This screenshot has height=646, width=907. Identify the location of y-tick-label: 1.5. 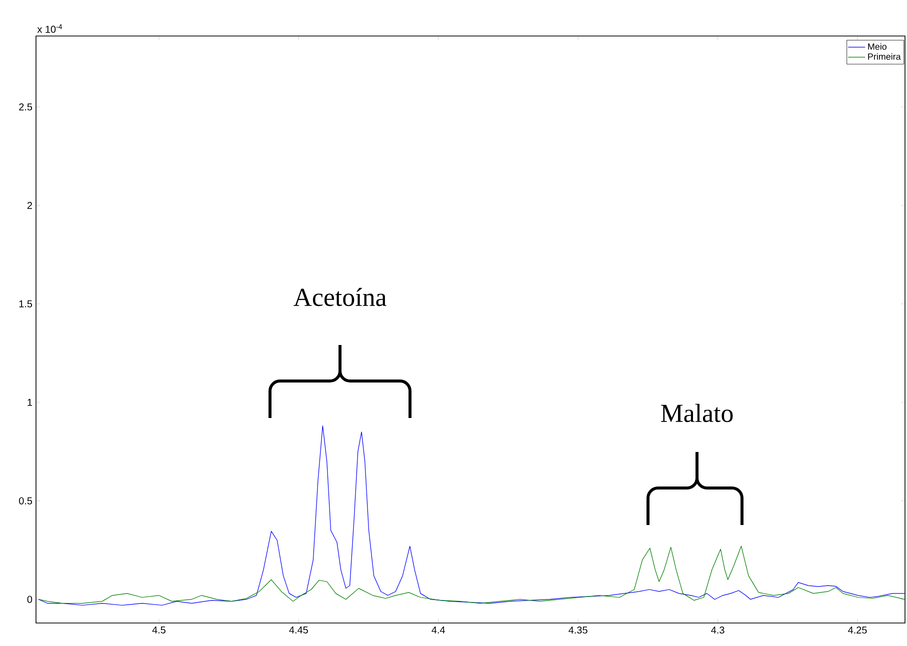
(25, 304).